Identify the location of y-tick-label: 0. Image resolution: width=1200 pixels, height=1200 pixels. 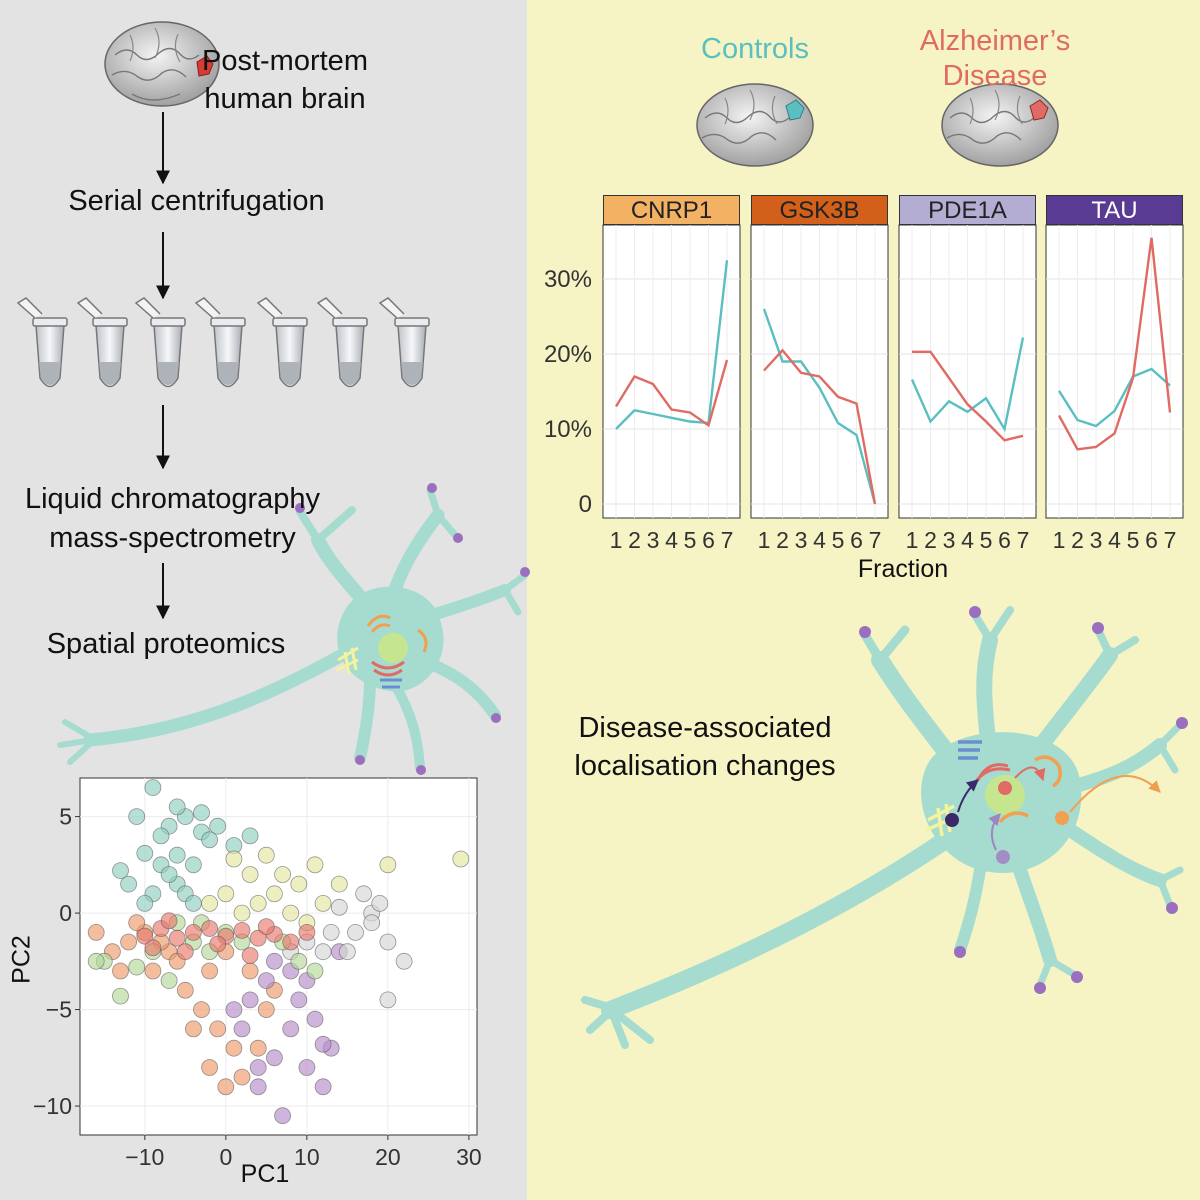
(585, 504).